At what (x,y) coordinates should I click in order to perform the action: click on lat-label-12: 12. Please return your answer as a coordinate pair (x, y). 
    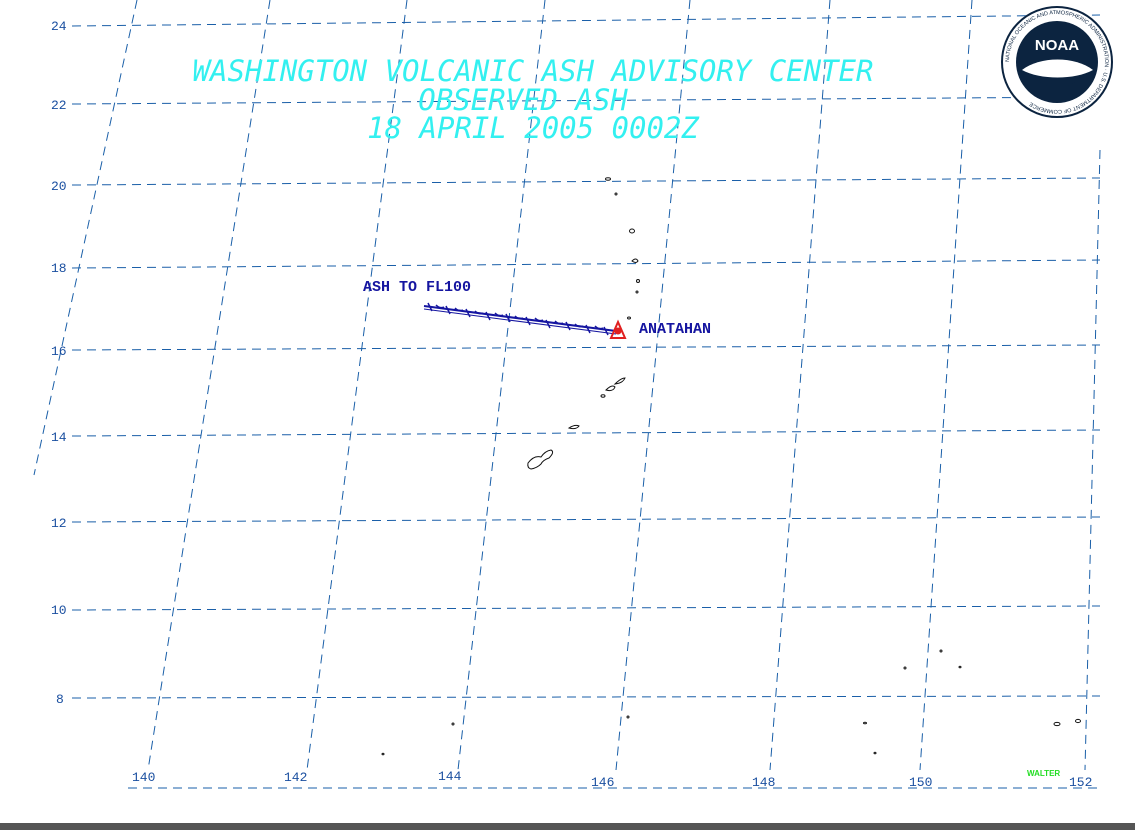
    Looking at the image, I should click on (59, 523).